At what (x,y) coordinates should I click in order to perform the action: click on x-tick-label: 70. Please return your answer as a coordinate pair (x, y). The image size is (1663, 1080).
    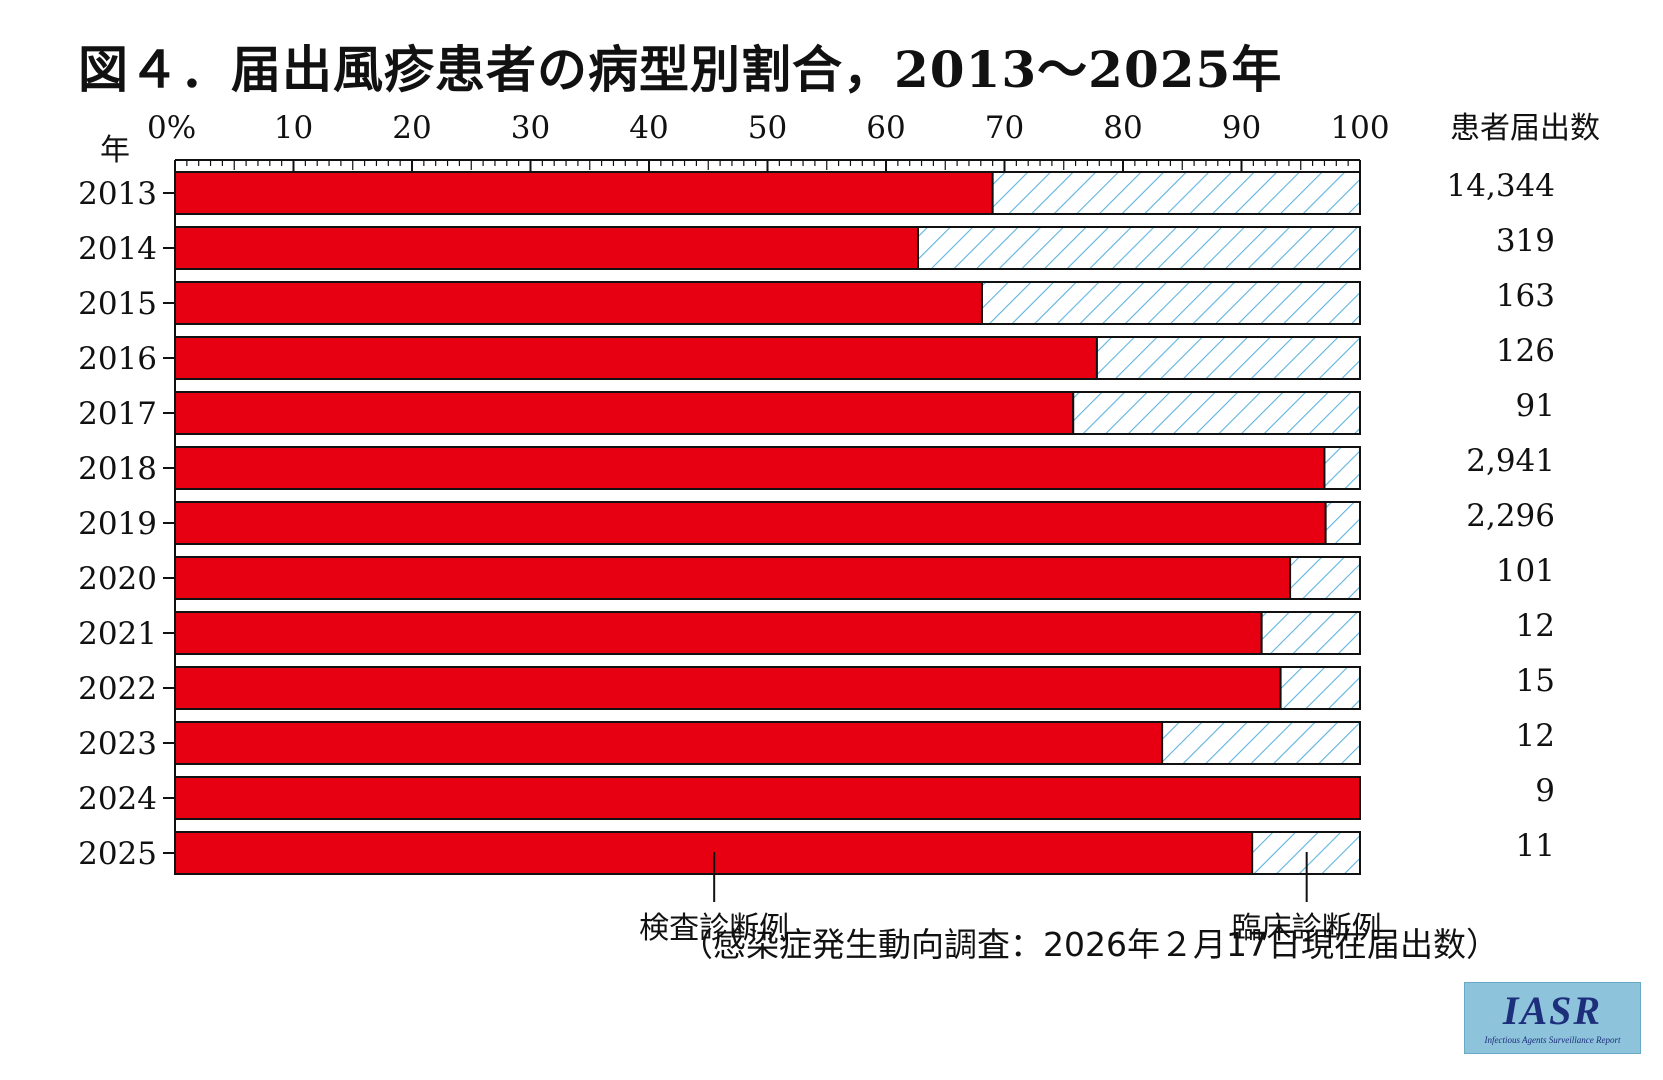
    Looking at the image, I should click on (1004, 128).